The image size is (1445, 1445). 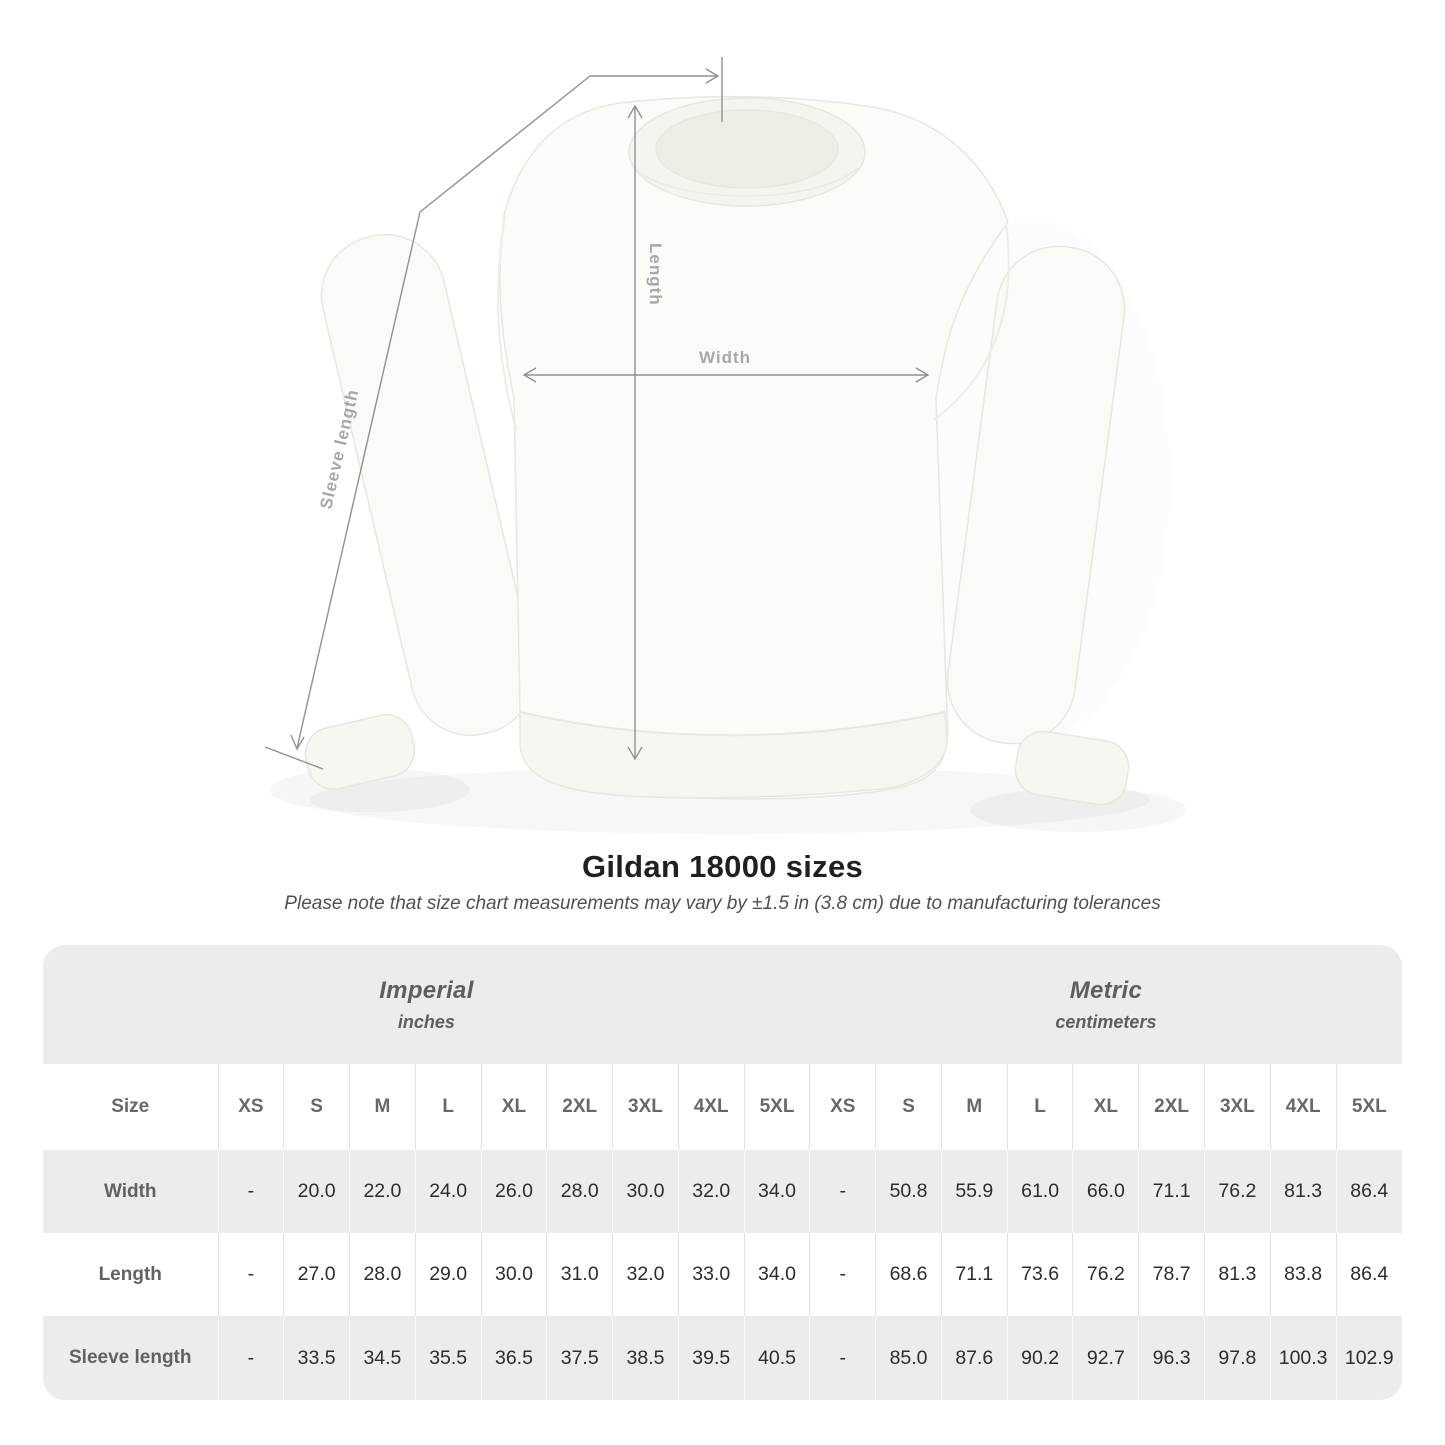 I want to click on page-title: Gildan 18000 sizes, so click(x=722, y=866).